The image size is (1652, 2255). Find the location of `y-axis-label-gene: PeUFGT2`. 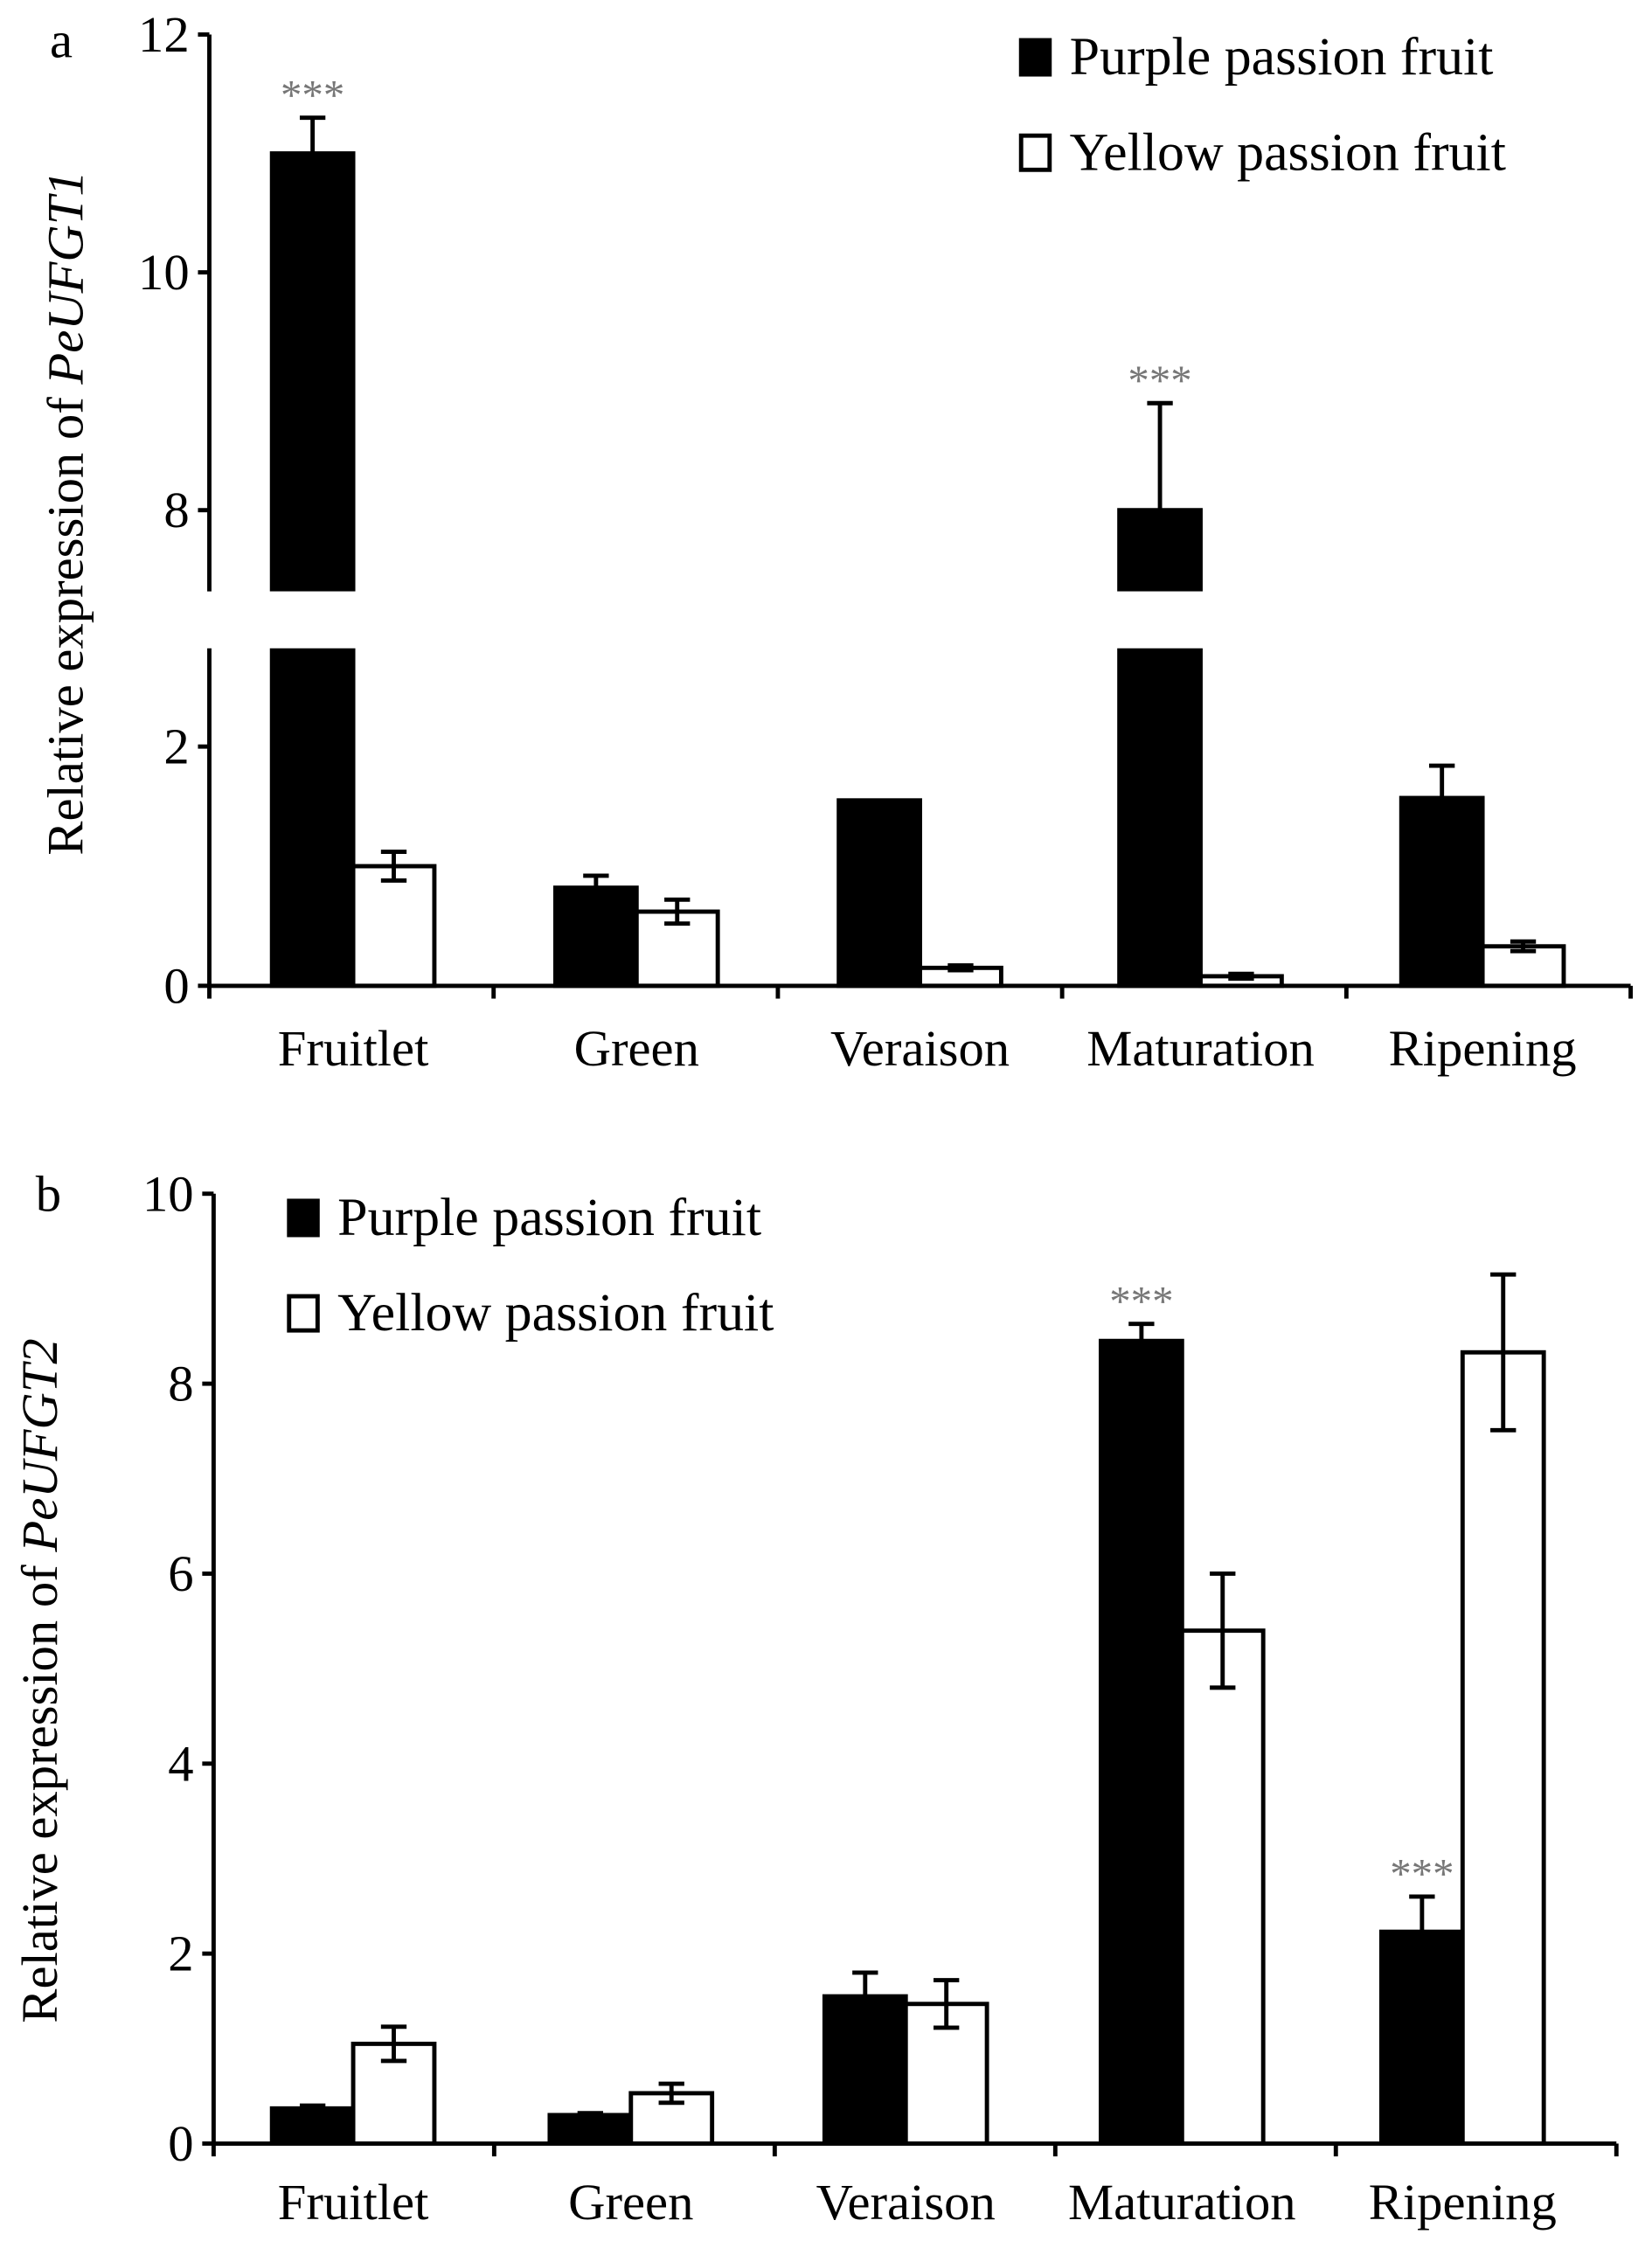

y-axis-label-gene: PeUFGT2 is located at coordinates (39, 1445).